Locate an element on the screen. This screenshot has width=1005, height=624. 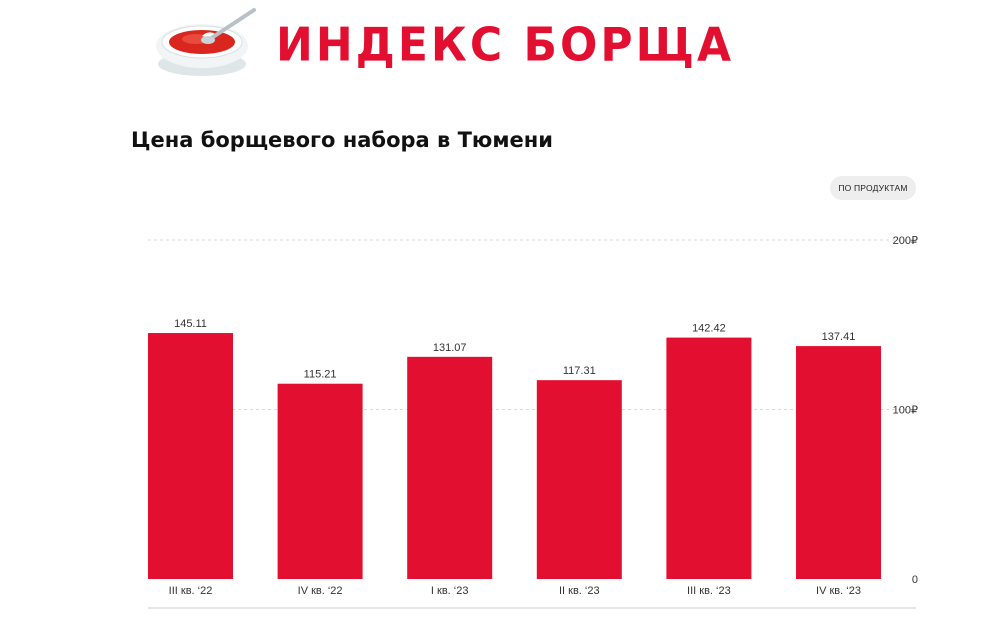
x-tick-label: I кв. ‘23 is located at coordinates (450, 591).